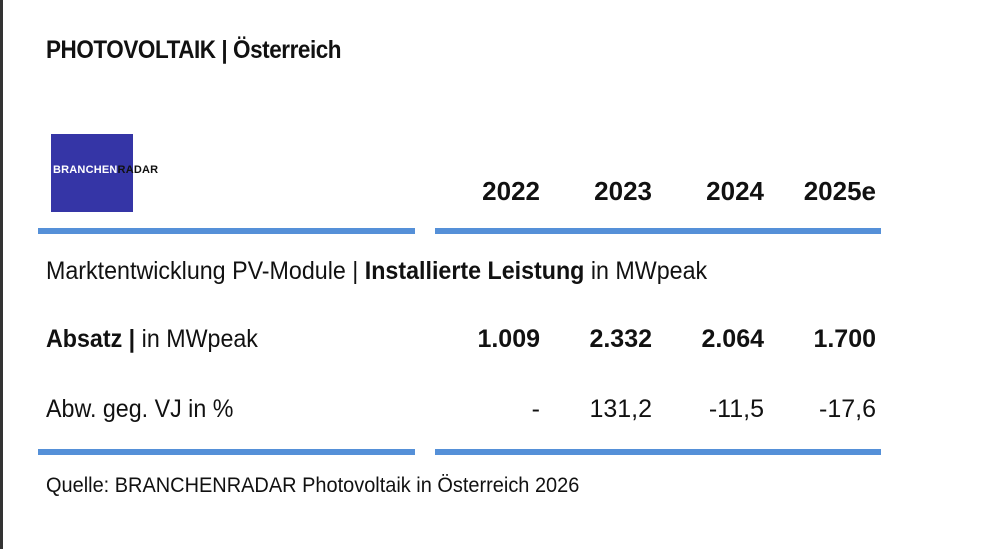 This screenshot has width=1000, height=549. What do you see at coordinates (847, 409) in the screenshot?
I see `cell-value: -17,6` at bounding box center [847, 409].